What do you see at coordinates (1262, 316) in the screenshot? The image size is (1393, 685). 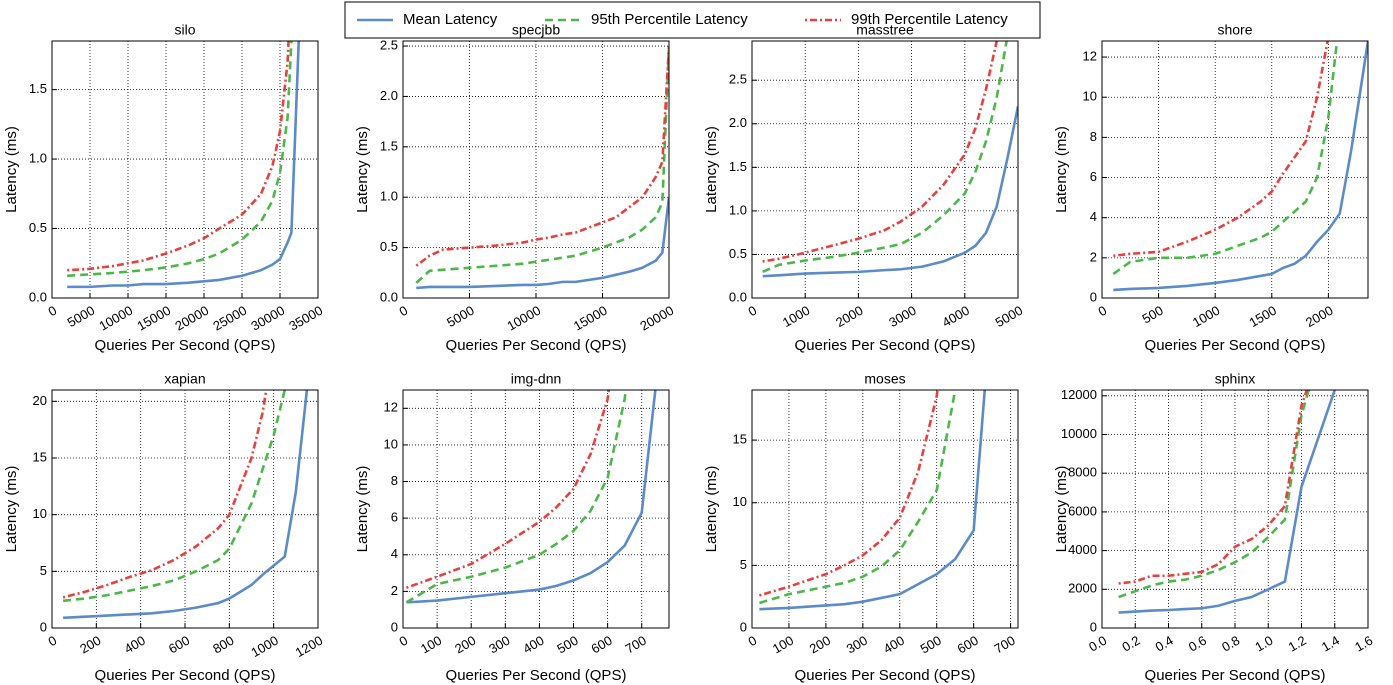 I see `x-tick-label: 1500` at bounding box center [1262, 316].